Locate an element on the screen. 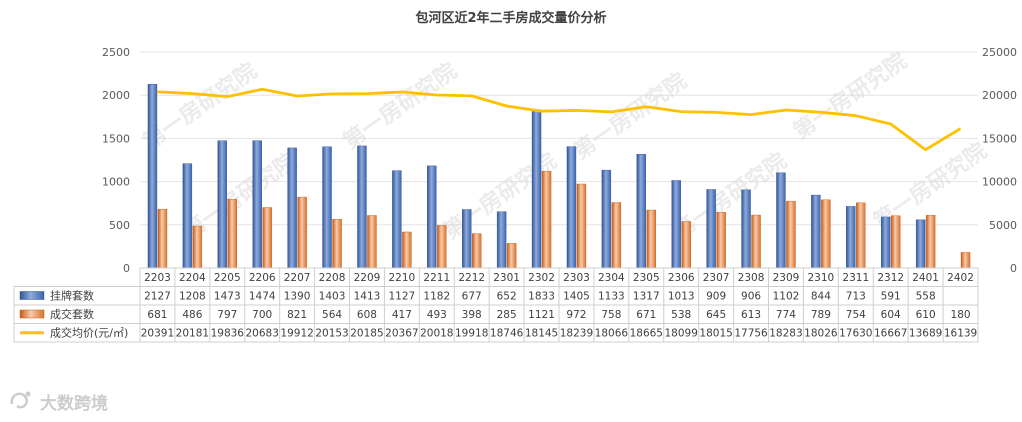 This screenshot has height=422, width=1022. x-tick-label: 2209 is located at coordinates (367, 278).